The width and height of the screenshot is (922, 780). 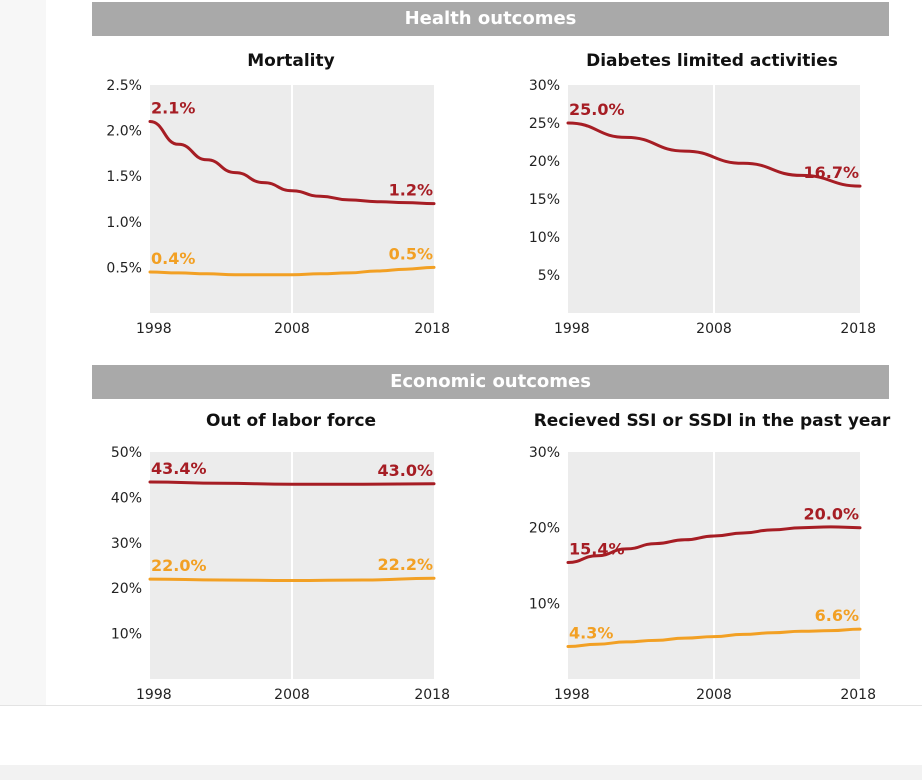 What do you see at coordinates (126, 498) in the screenshot?
I see `y-tick-label: 40%` at bounding box center [126, 498].